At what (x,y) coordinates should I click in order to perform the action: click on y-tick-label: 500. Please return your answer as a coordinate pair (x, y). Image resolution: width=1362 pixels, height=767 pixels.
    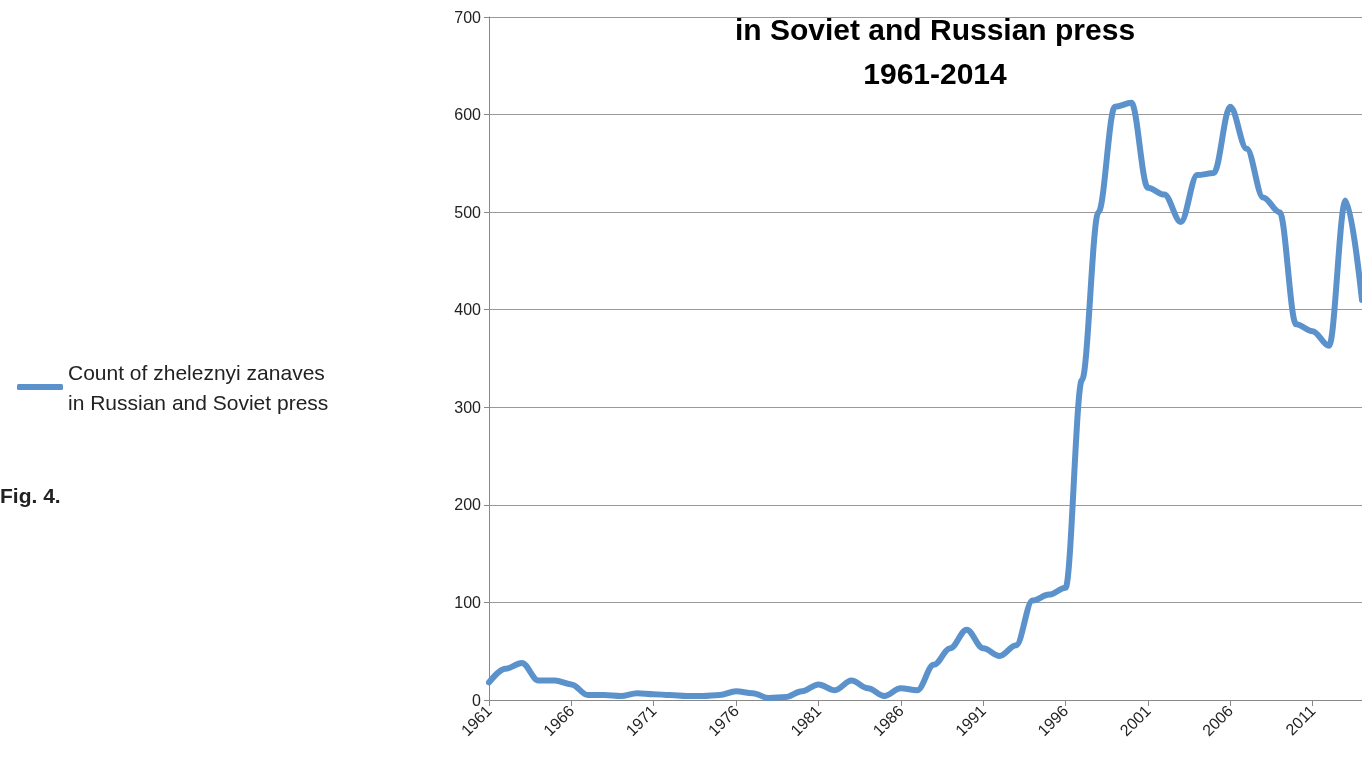
    Looking at the image, I should click on (468, 212).